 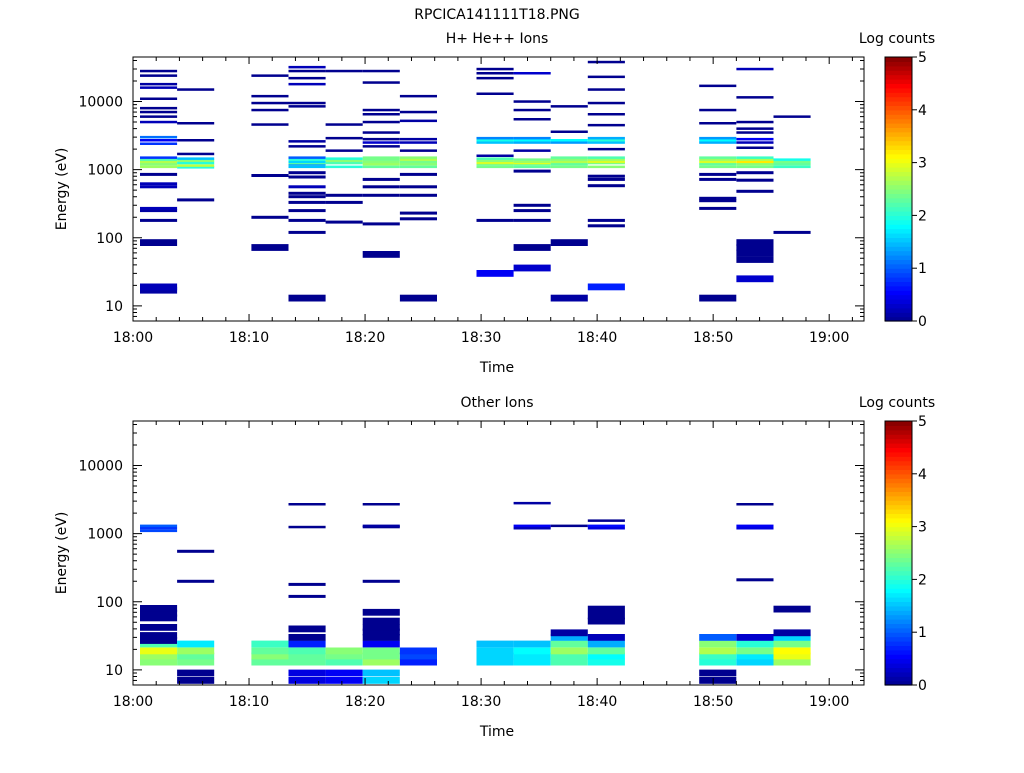 What do you see at coordinates (114, 307) in the screenshot?
I see `y-tick-label: 10` at bounding box center [114, 307].